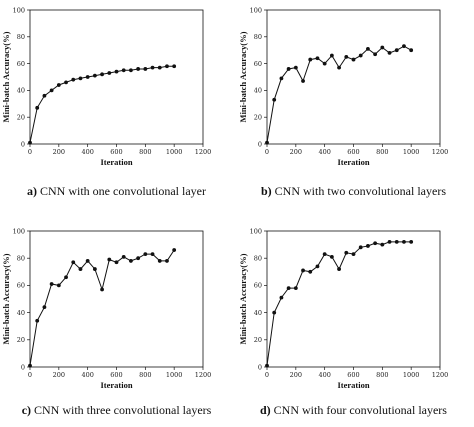 The image size is (474, 427). What do you see at coordinates (353, 299) in the screenshot?
I see `plot-frame` at bounding box center [353, 299].